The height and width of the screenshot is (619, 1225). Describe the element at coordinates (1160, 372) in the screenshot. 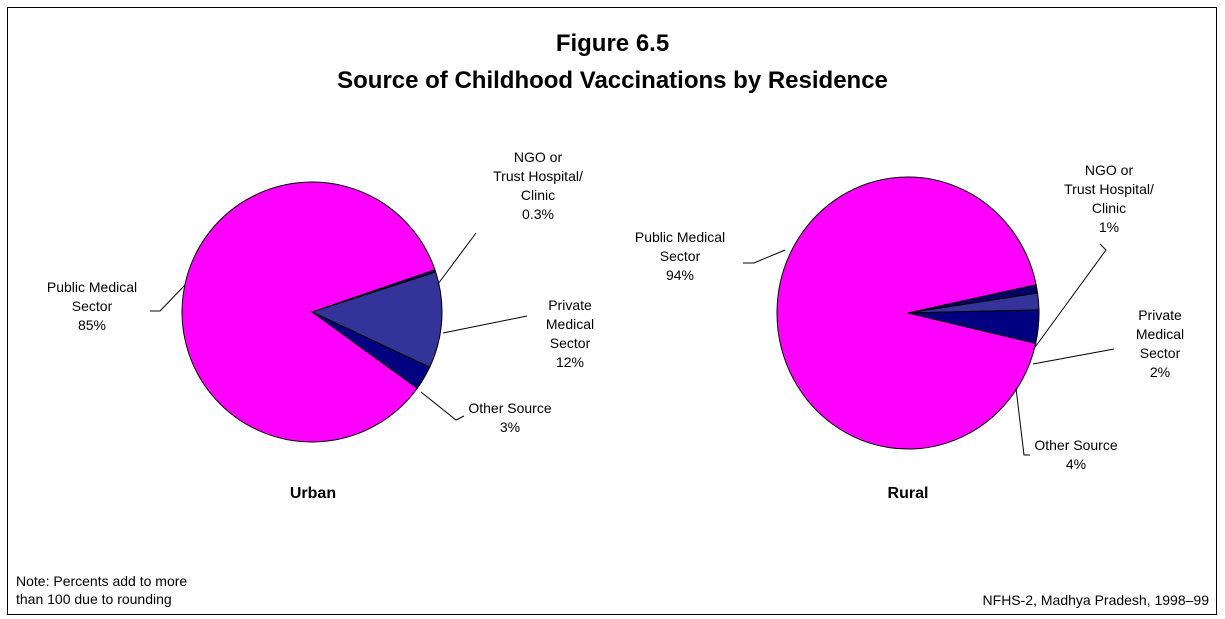

I see `slice-label-private: 2%` at that location.